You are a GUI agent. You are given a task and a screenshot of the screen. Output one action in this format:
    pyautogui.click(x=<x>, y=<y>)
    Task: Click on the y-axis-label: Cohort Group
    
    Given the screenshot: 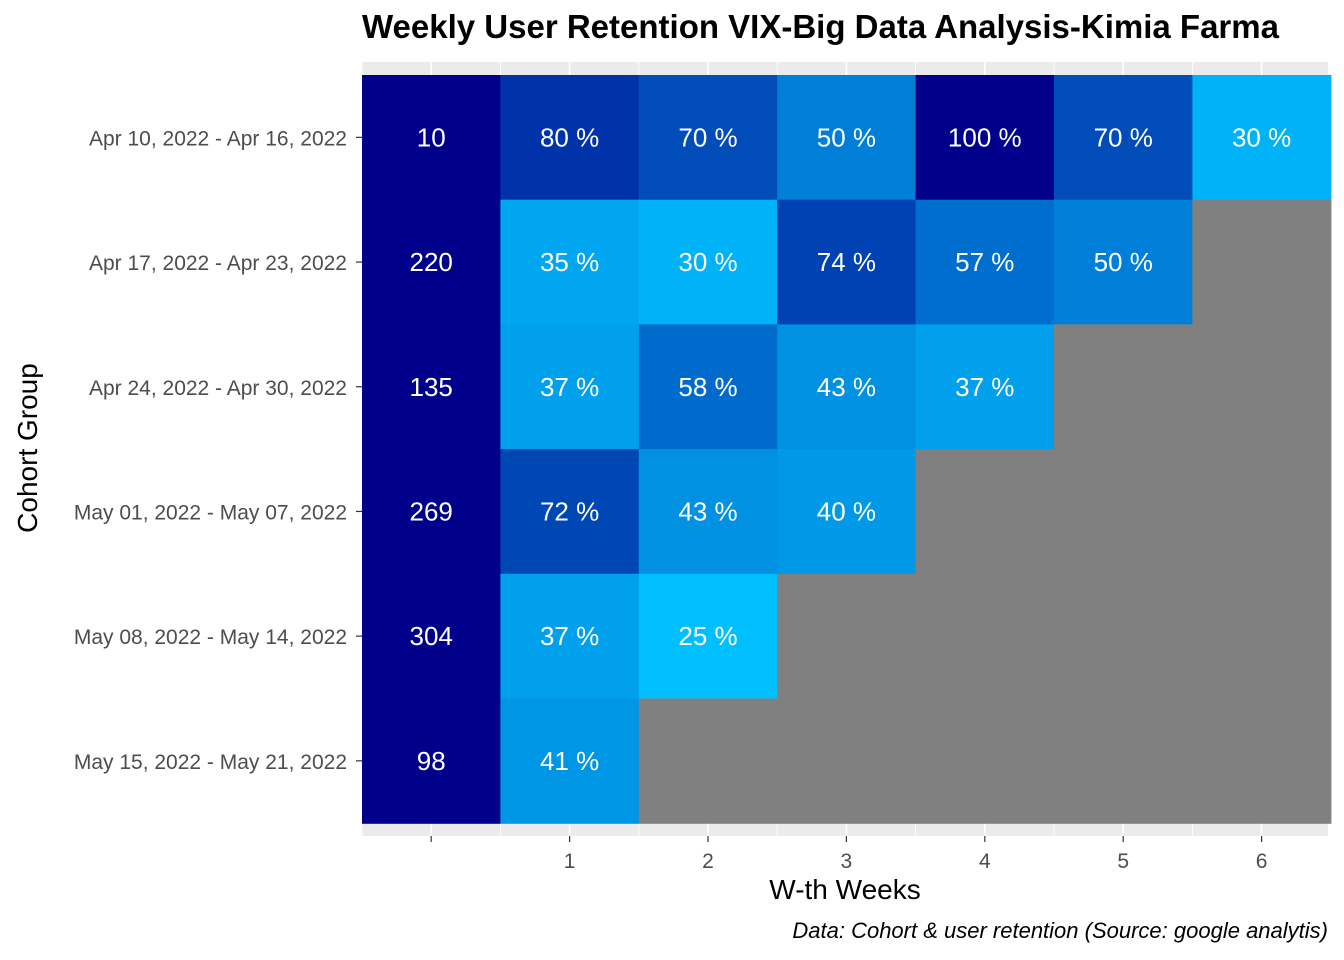 What is the action you would take?
    pyautogui.click(x=27, y=448)
    